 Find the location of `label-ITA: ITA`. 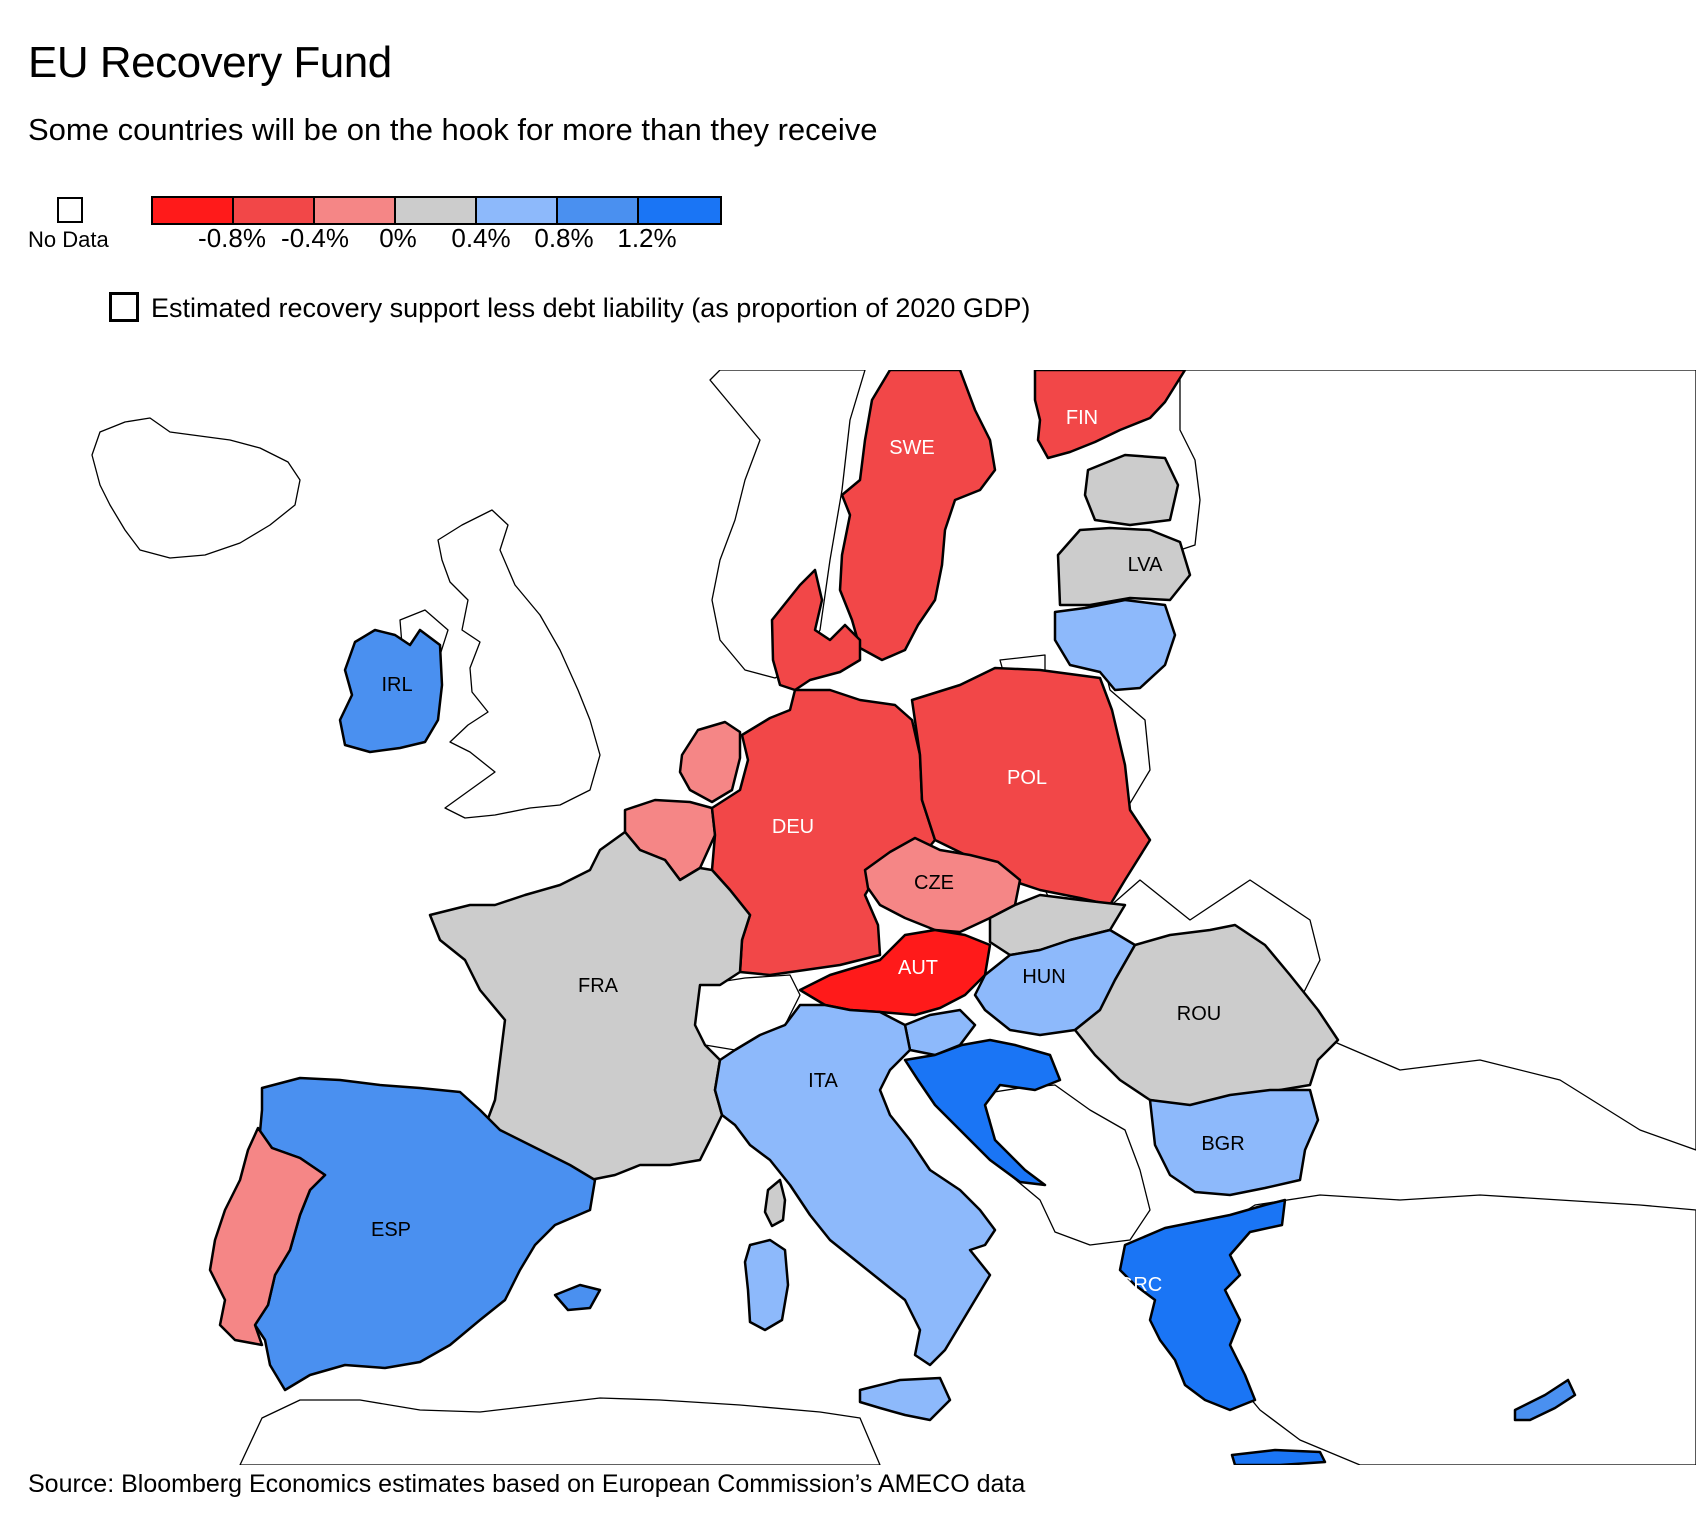

label-ITA: ITA is located at coordinates (823, 1081).